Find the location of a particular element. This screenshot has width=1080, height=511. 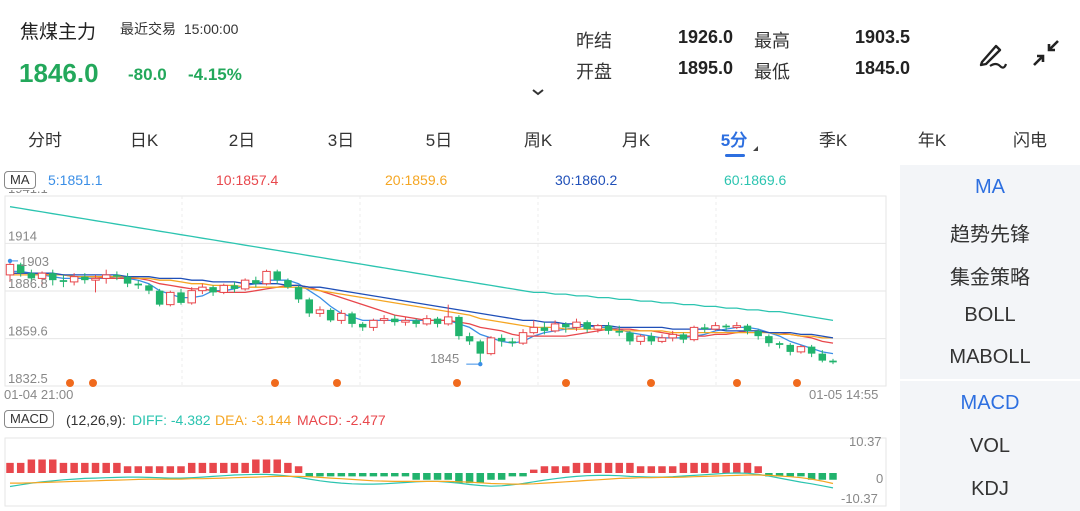

tab-5min: 5分 is located at coordinates (734, 140).